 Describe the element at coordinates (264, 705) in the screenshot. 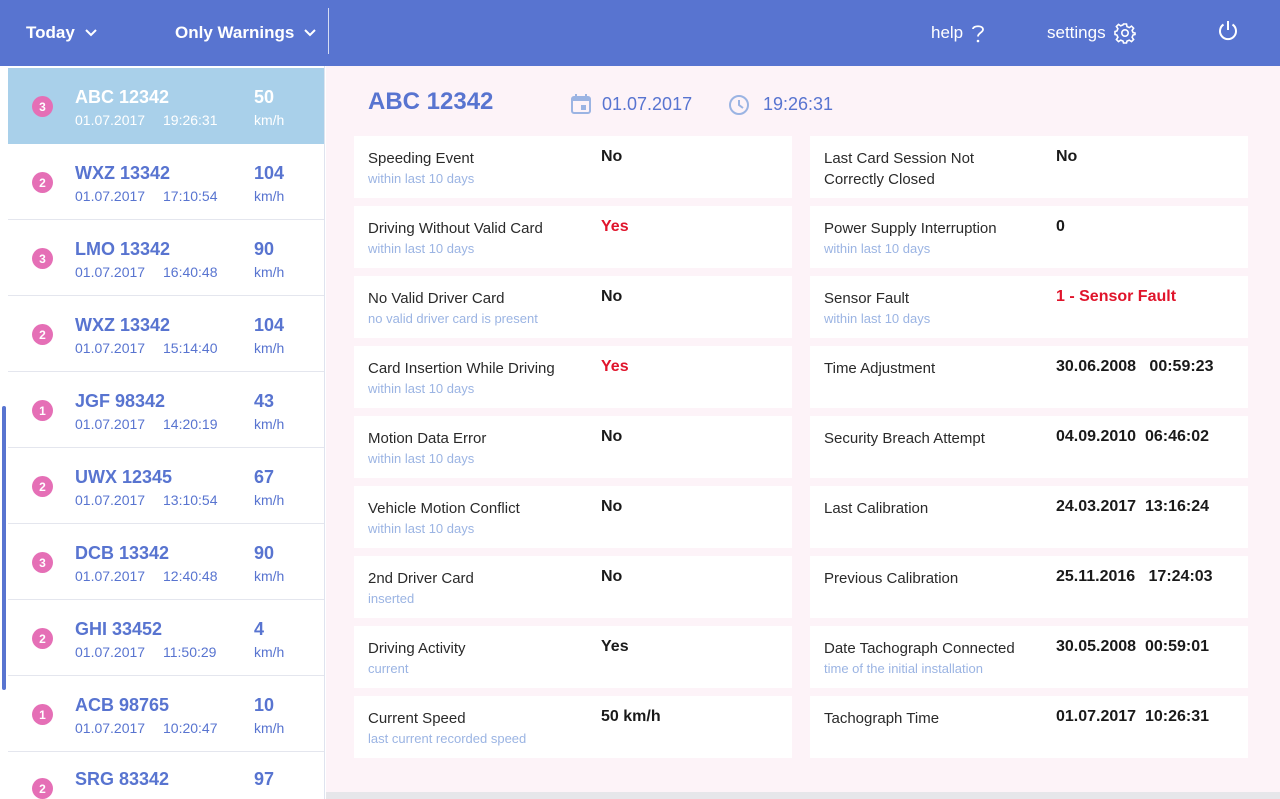

I see `vehicle-speed: 10` at that location.